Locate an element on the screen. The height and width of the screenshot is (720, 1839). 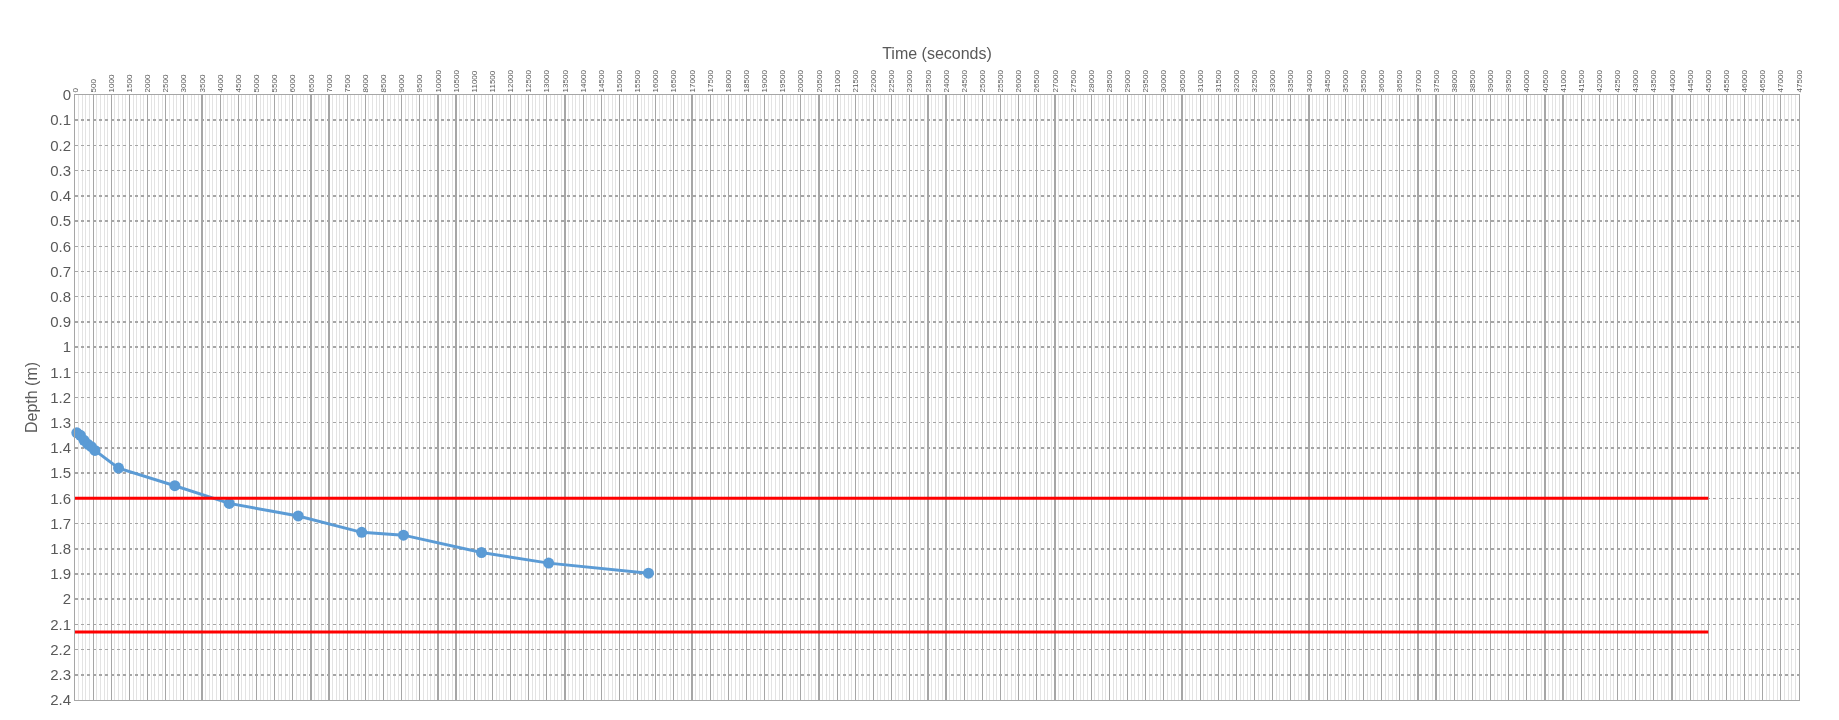
x-tick-label: 36000 is located at coordinates (1382, 81).